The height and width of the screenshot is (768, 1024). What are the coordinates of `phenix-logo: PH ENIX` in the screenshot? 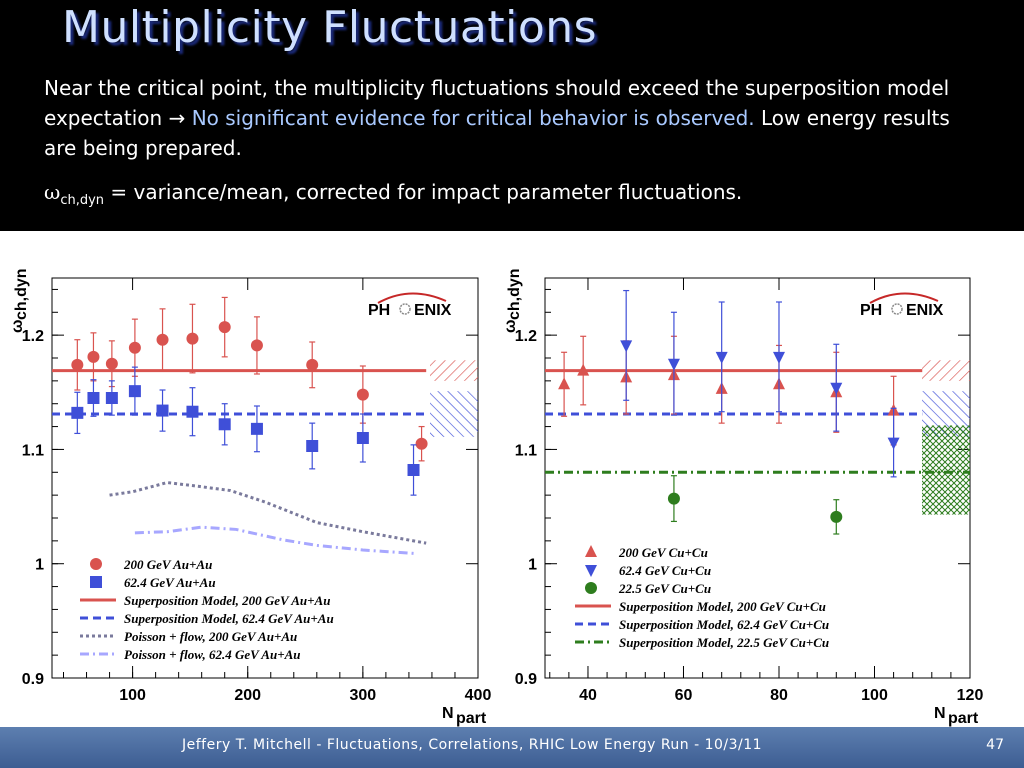 It's located at (410, 305).